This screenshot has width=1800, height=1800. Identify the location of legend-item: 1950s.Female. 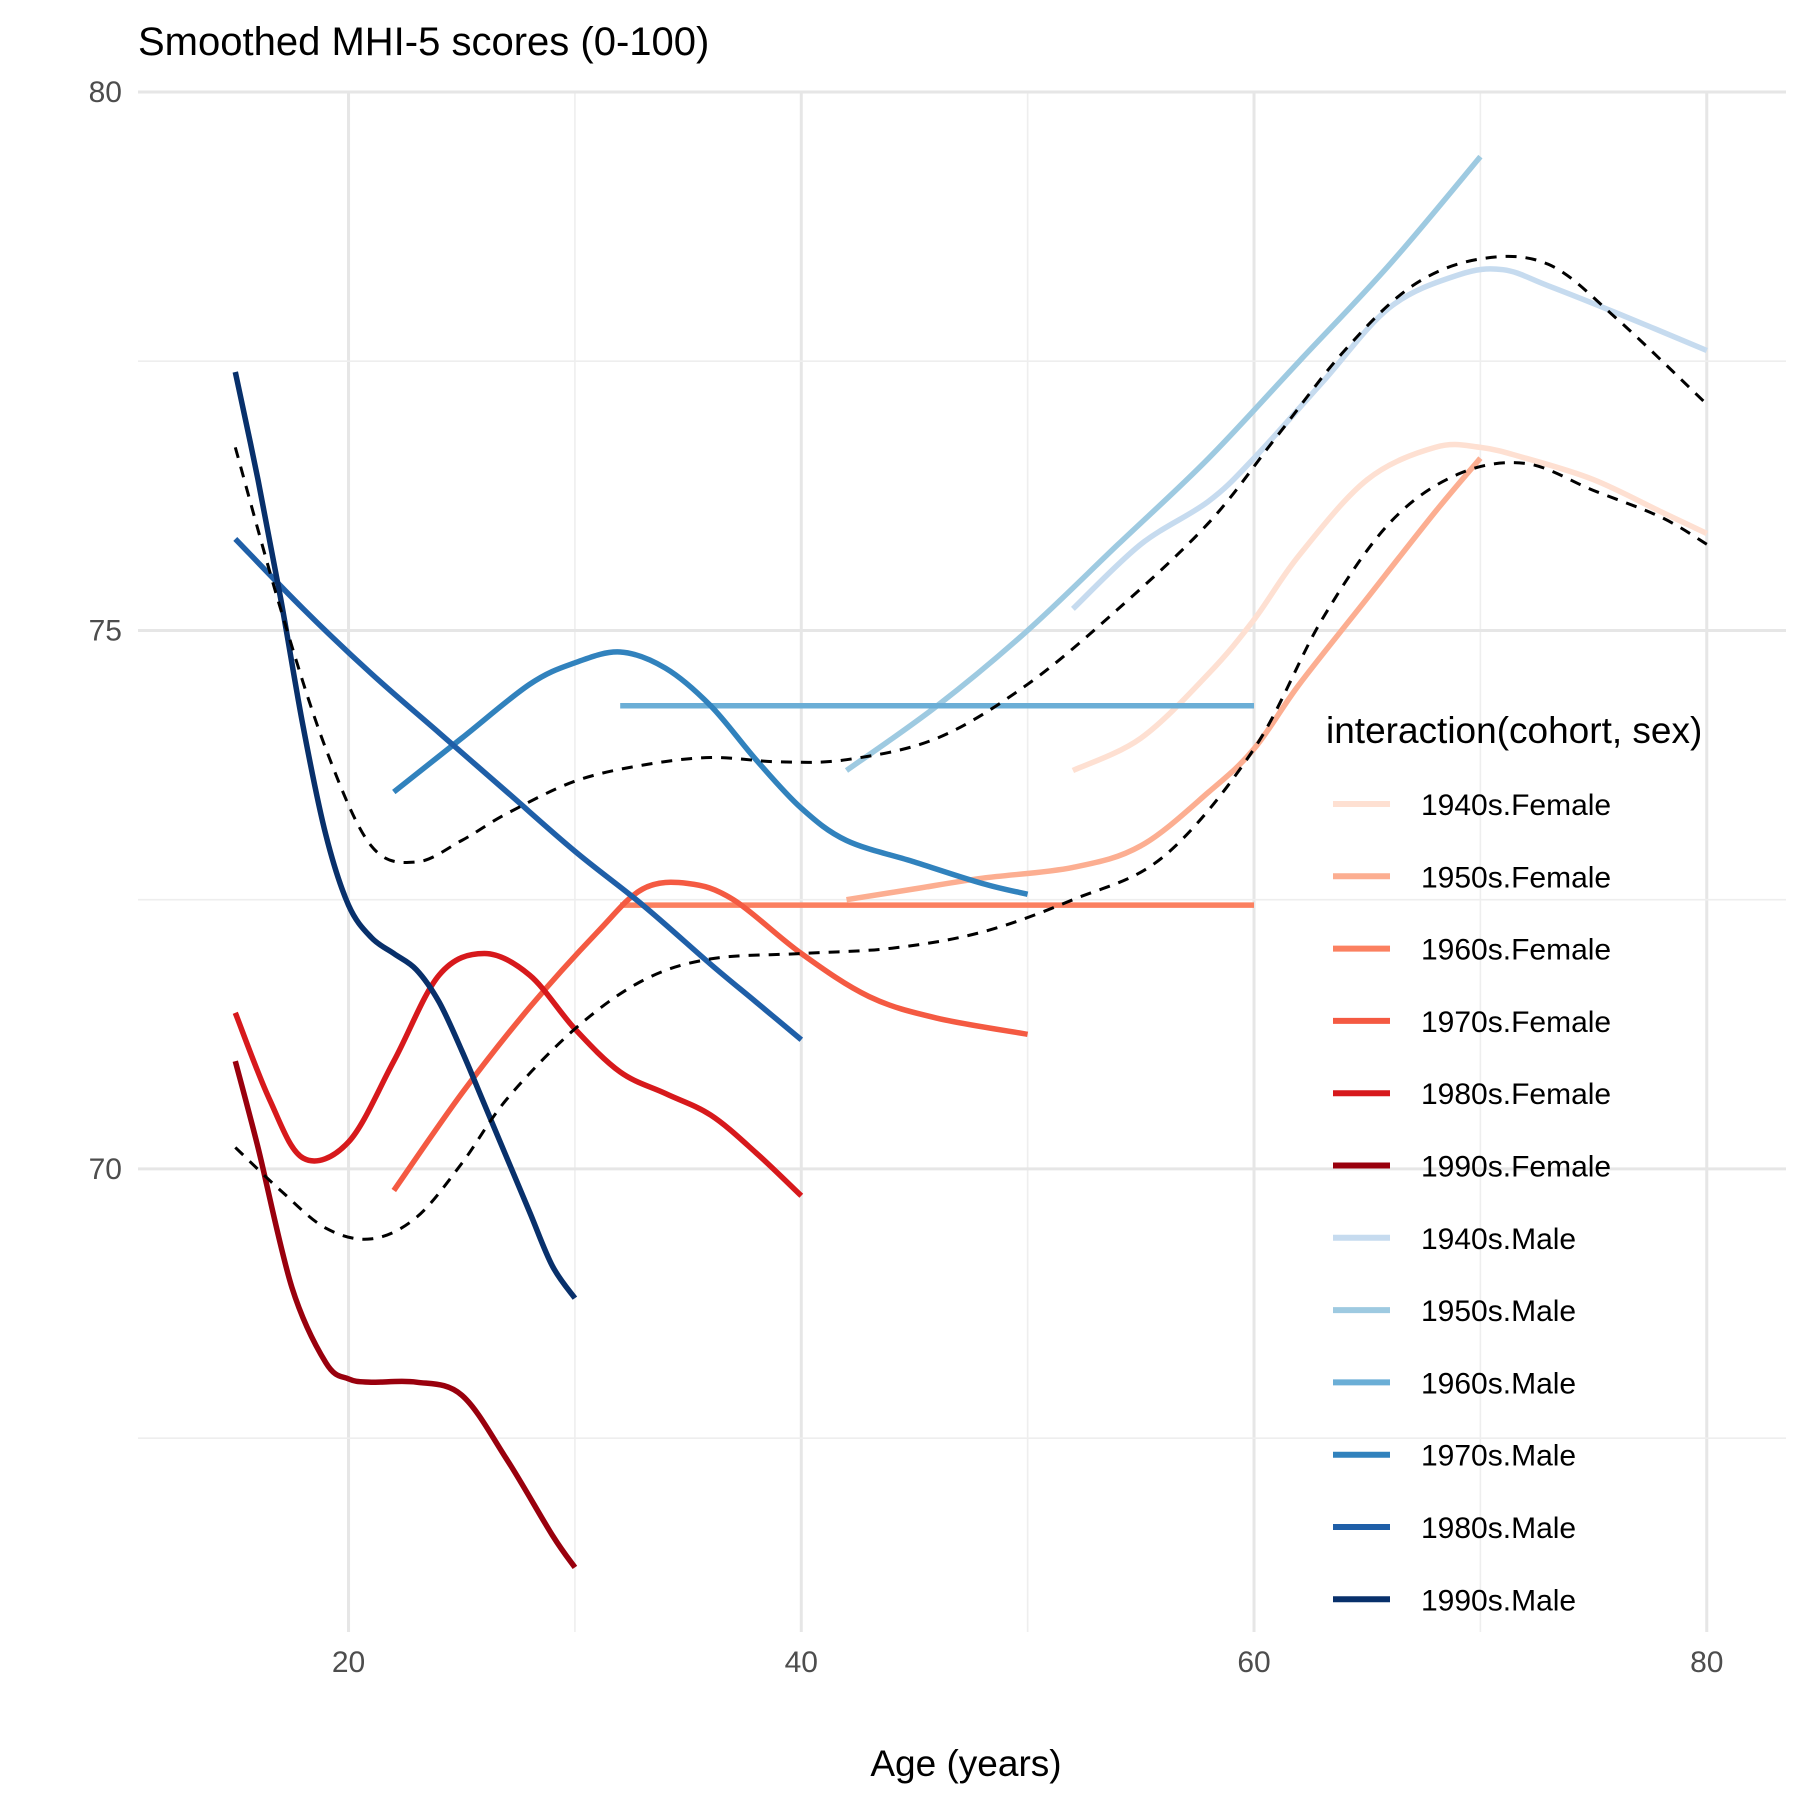
(1472, 877).